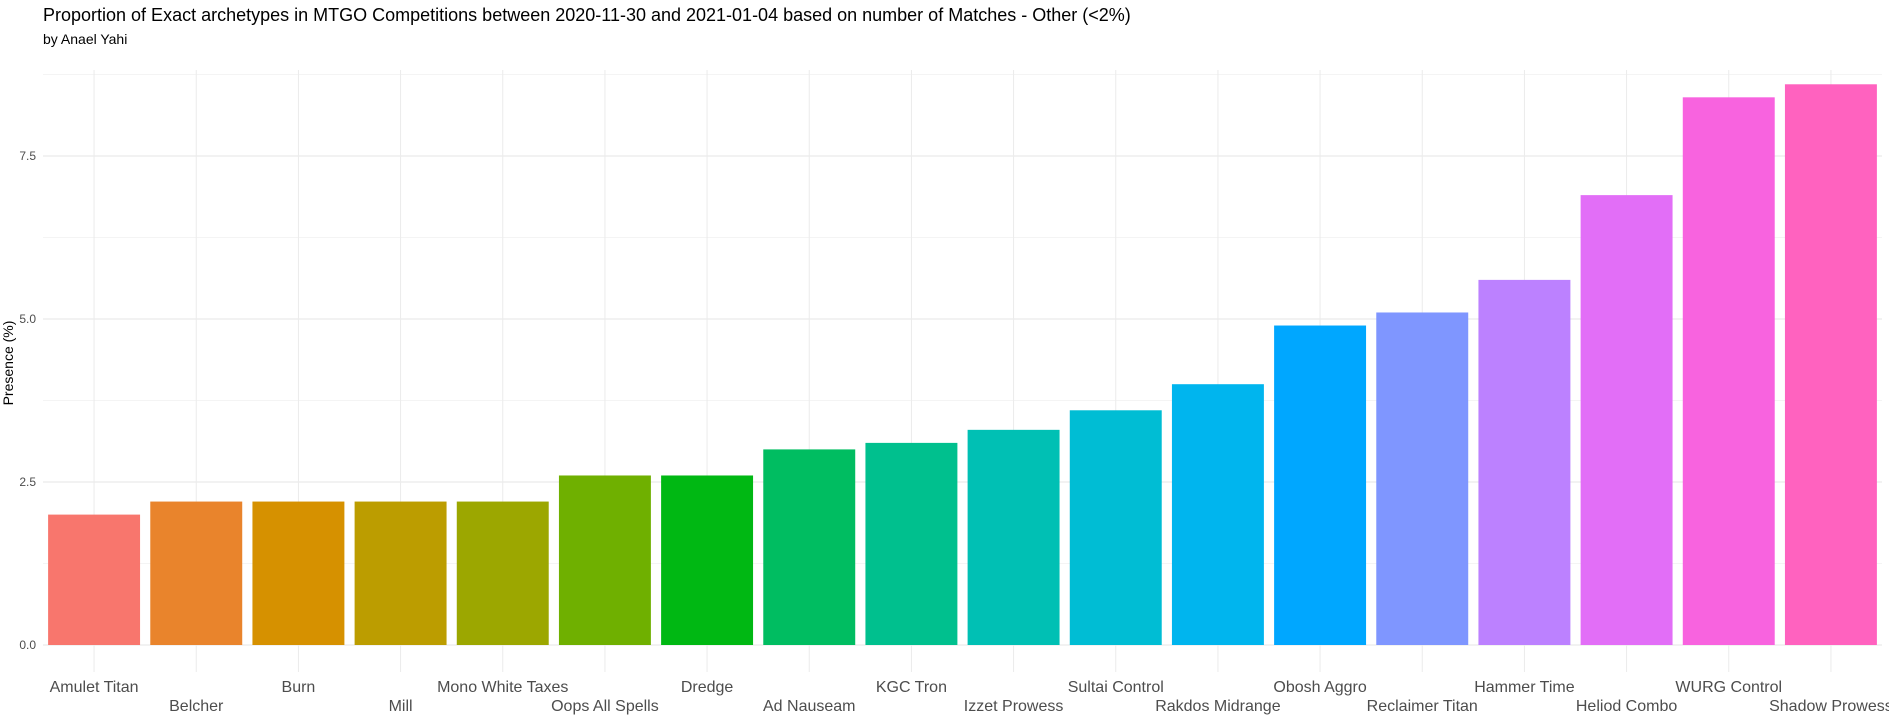 This screenshot has width=1889, height=717. I want to click on y-axis-ticks: 0.0 2.5 5.0 7.5, so click(27, 400).